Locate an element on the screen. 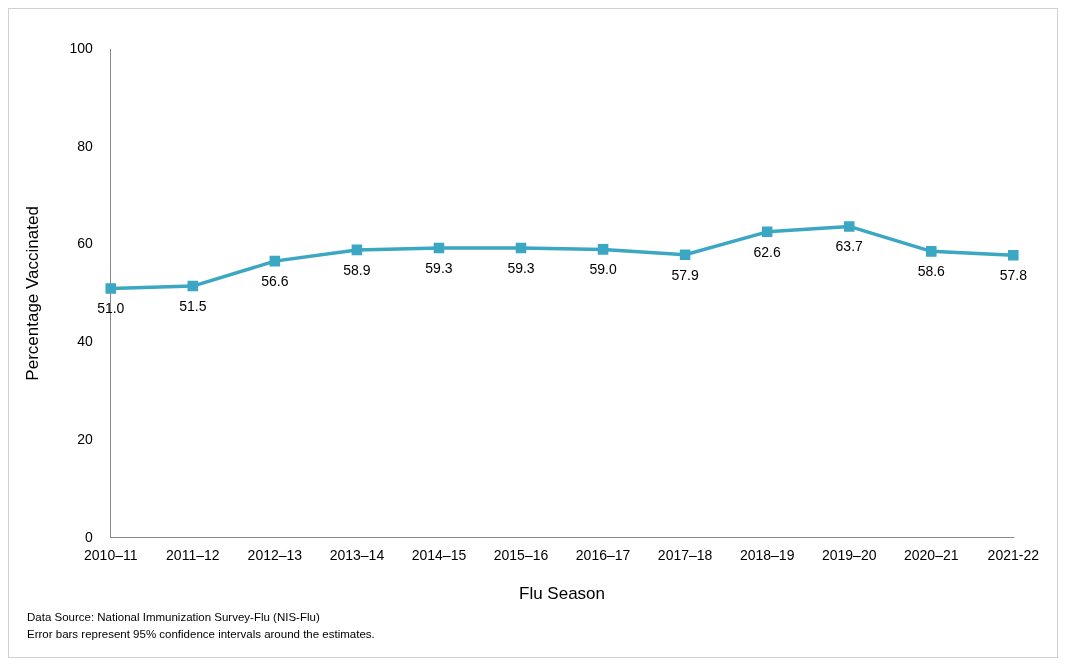  x-tick-label: 2014–15 is located at coordinates (439, 555).